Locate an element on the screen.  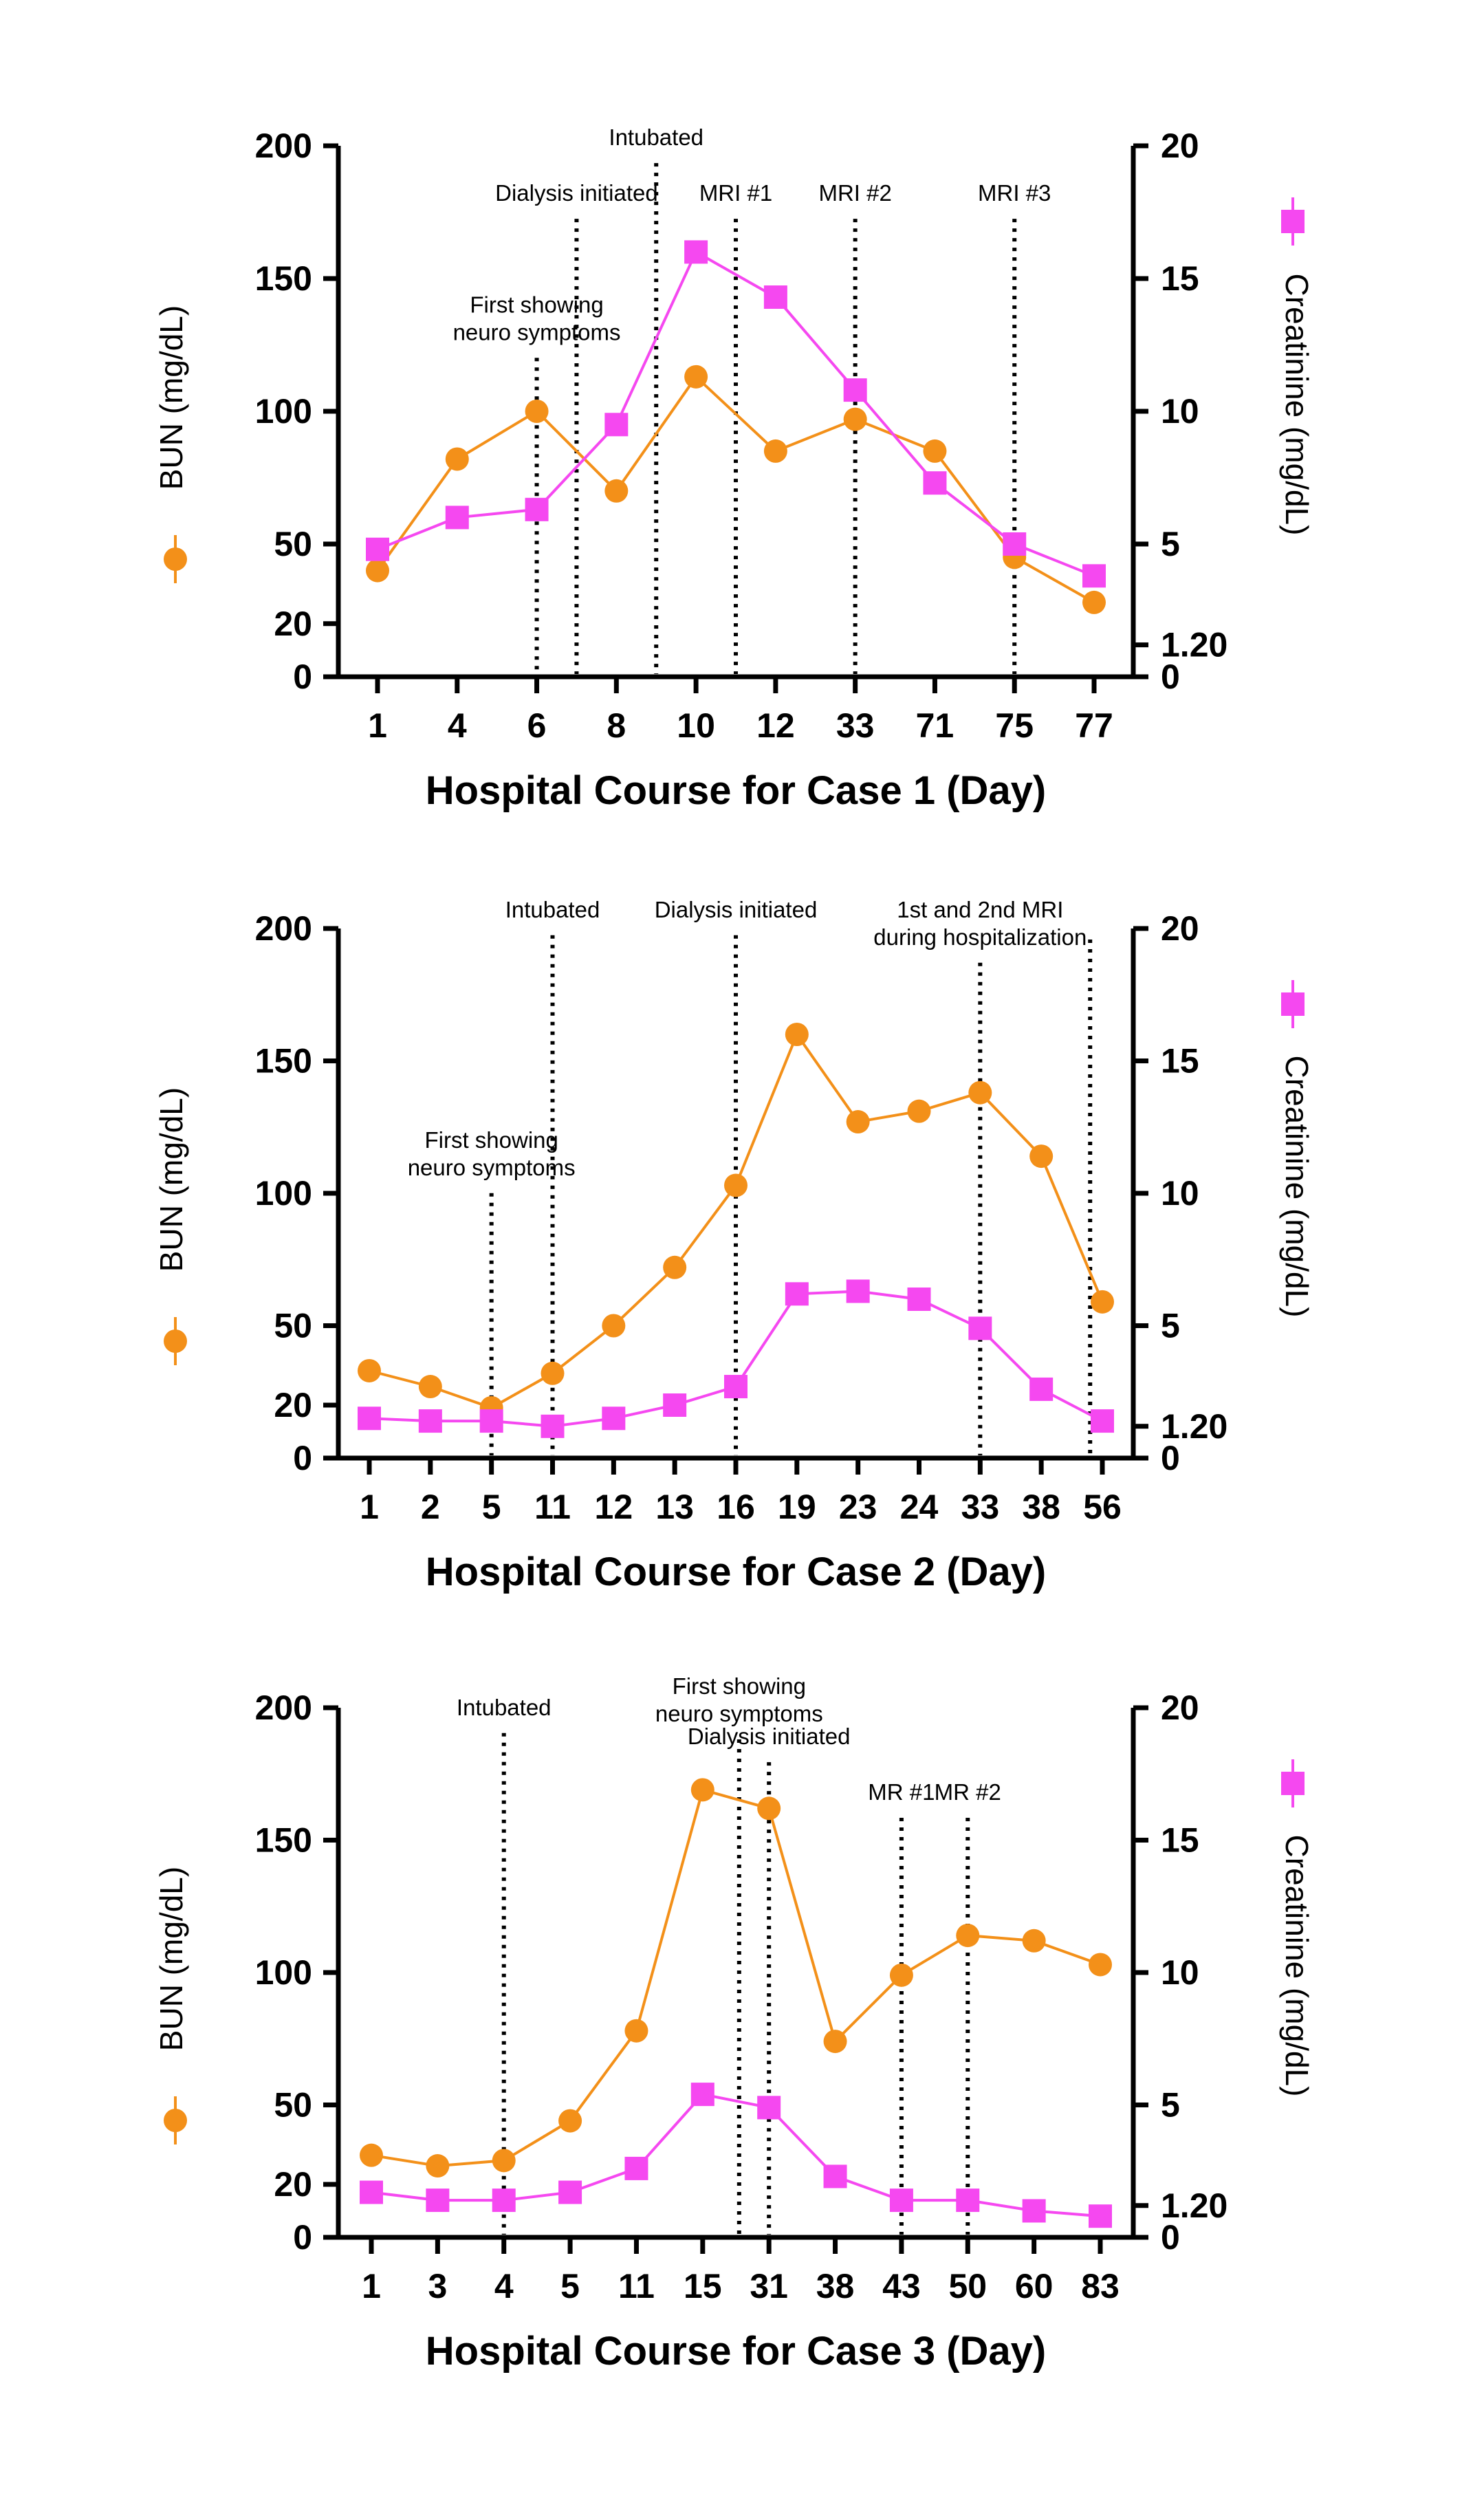
x-tick-label: 75 is located at coordinates (1015, 726).